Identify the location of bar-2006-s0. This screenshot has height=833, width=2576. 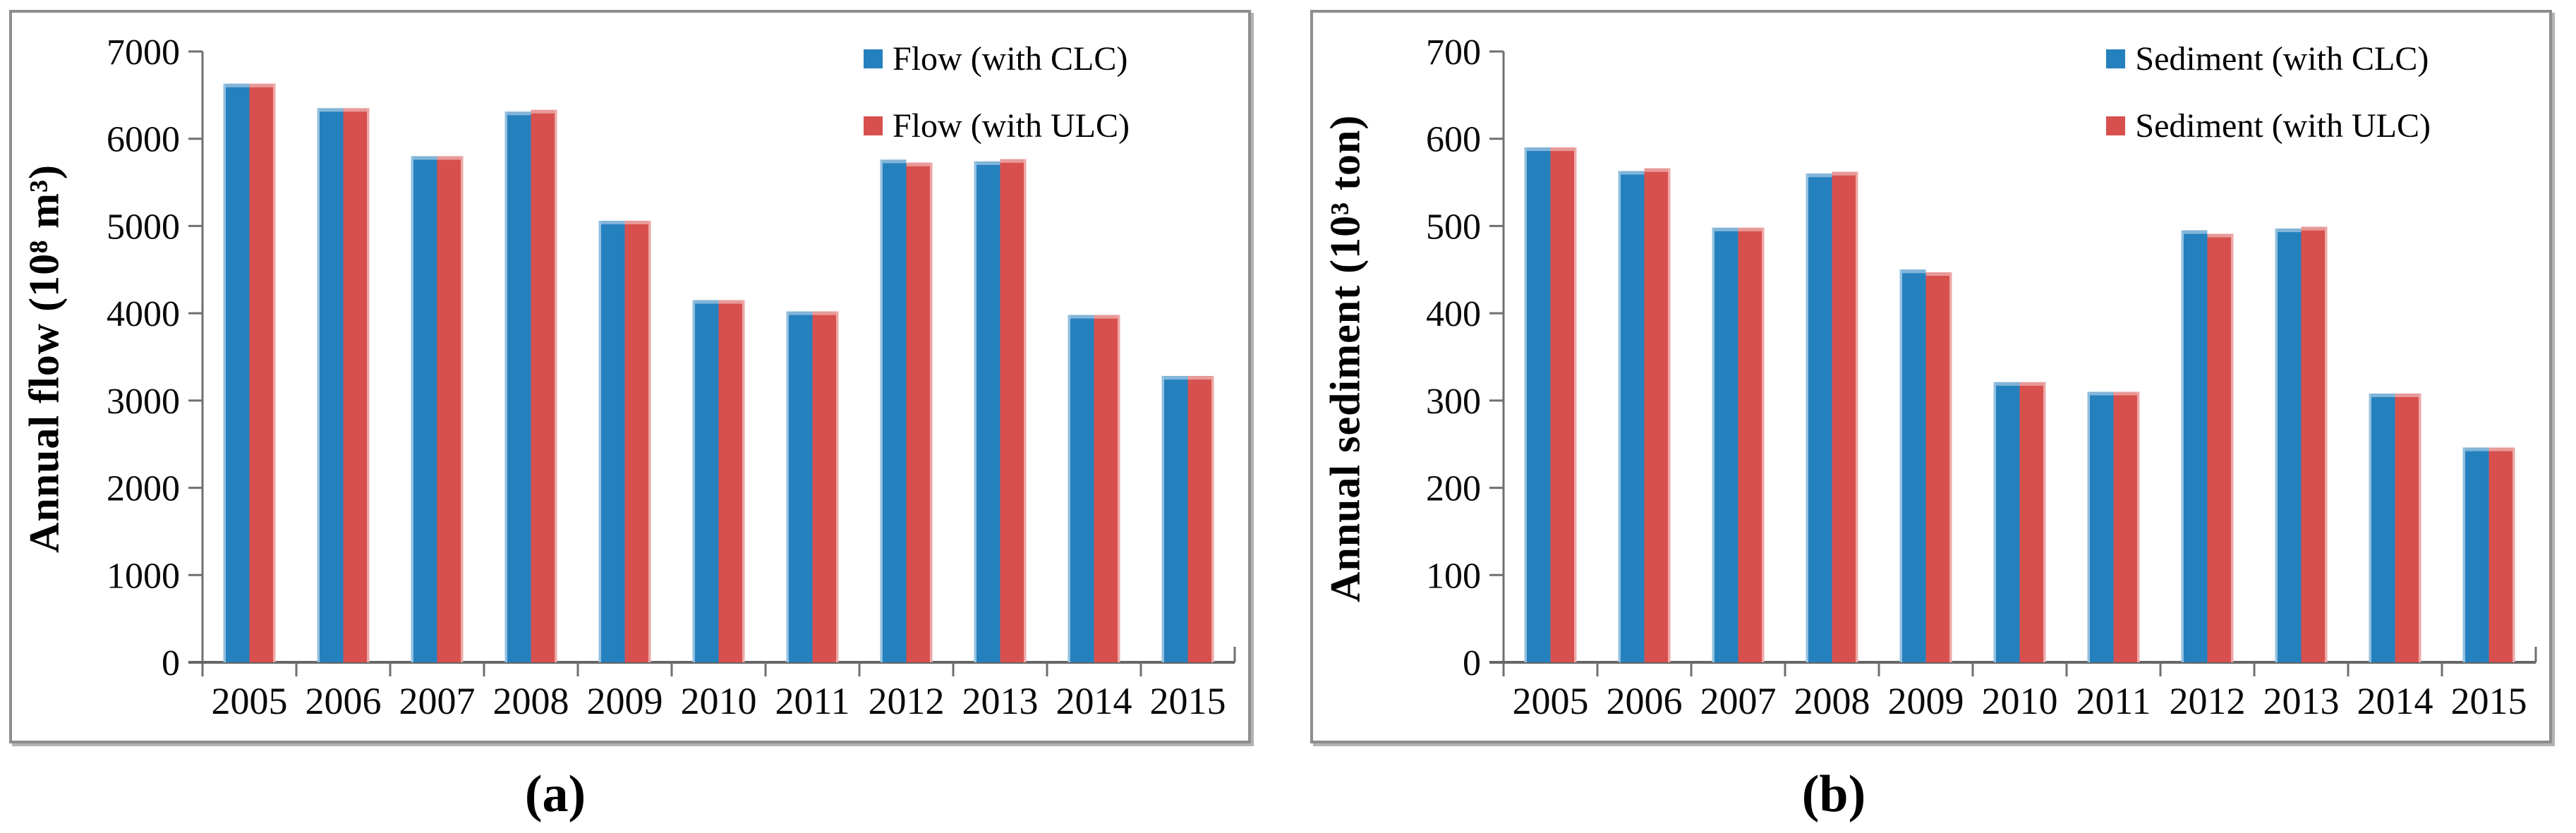
(331, 385).